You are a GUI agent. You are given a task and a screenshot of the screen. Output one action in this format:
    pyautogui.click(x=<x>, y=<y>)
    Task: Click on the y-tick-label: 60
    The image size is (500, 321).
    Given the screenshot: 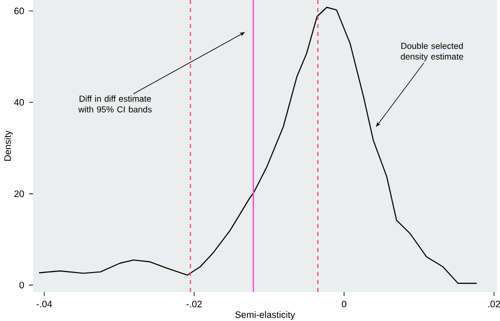 What is the action you would take?
    pyautogui.click(x=19, y=11)
    